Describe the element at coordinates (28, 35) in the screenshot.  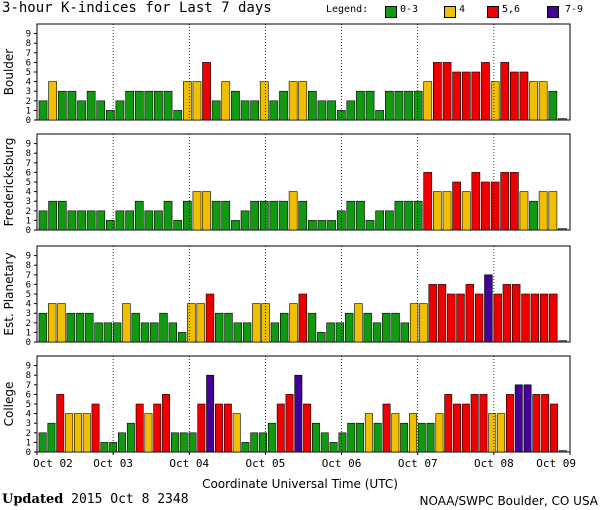
I see `y-tick-label: 9` at that location.